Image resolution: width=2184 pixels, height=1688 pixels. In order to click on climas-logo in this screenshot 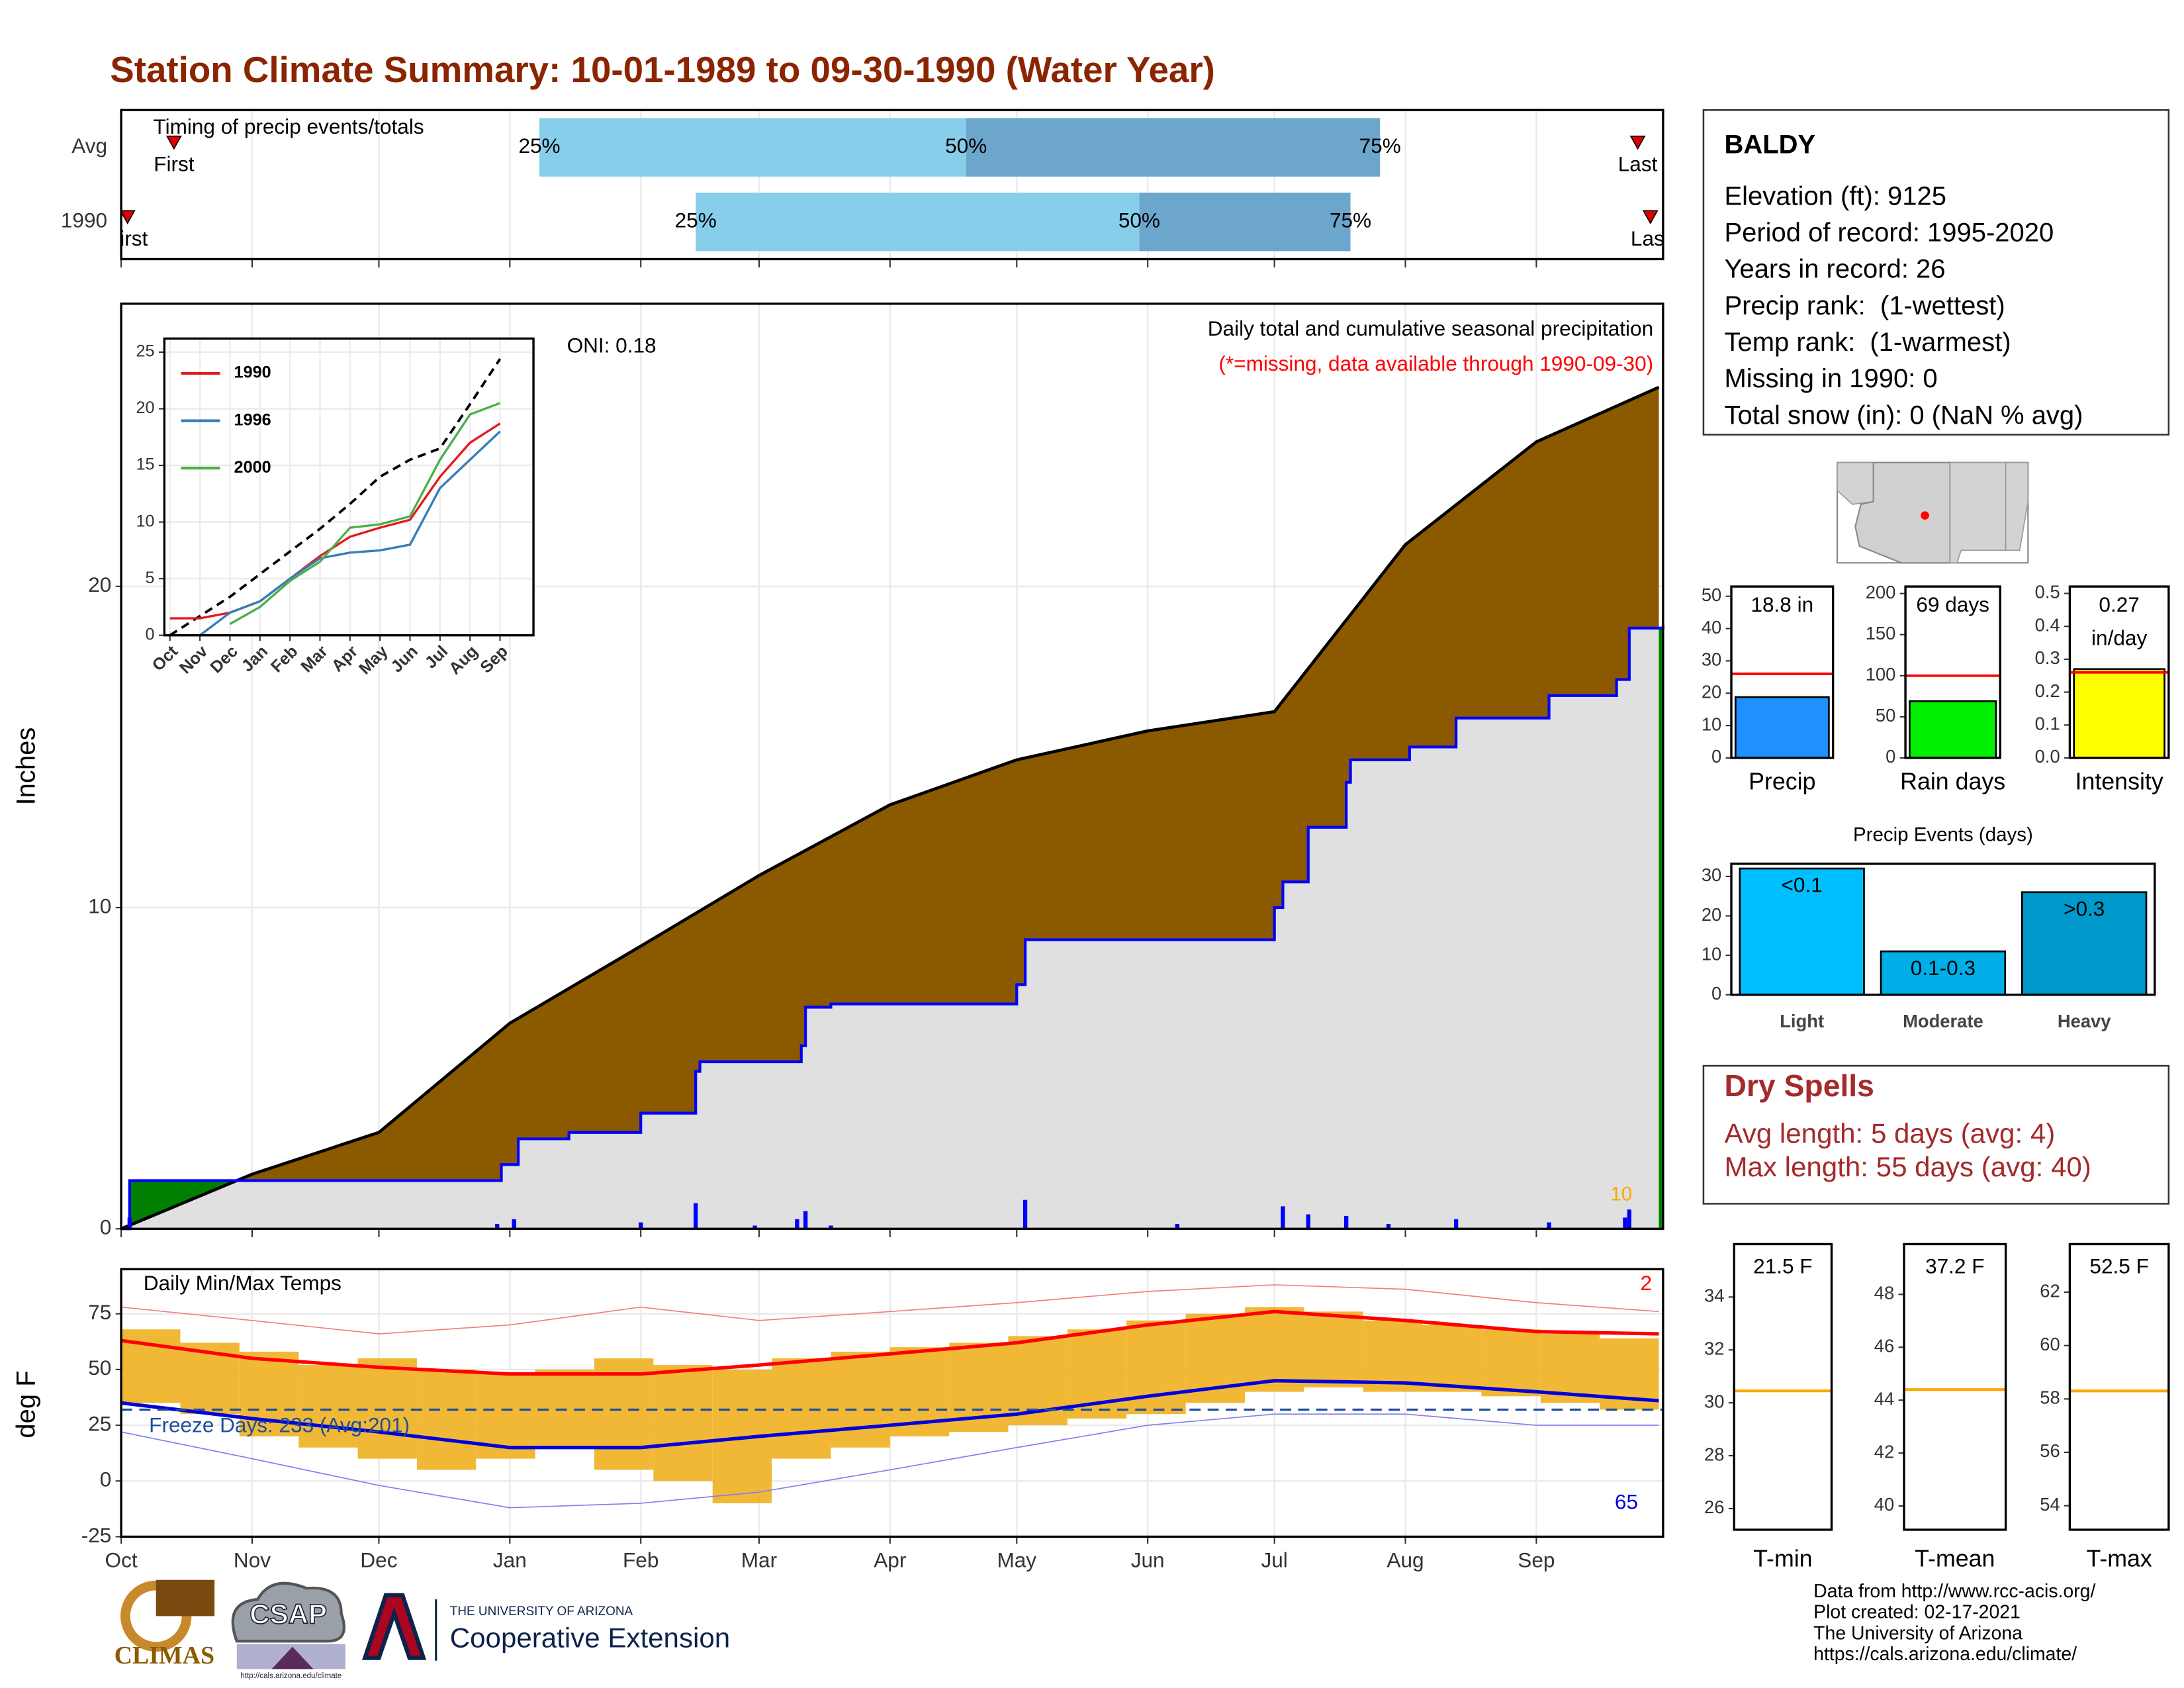, I will do `click(186, 1598)`.